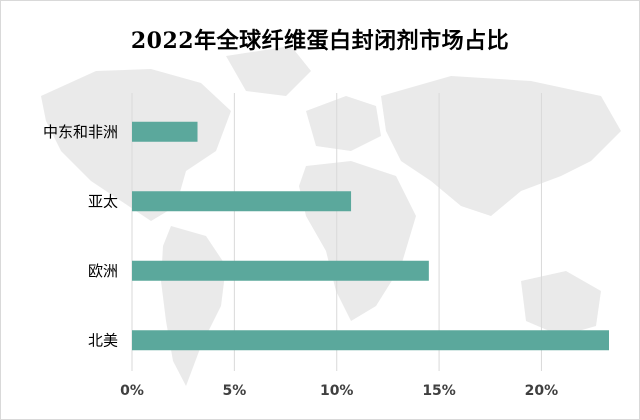 The width and height of the screenshot is (640, 420). What do you see at coordinates (234, 391) in the screenshot?
I see `x-tick-label: 5%` at bounding box center [234, 391].